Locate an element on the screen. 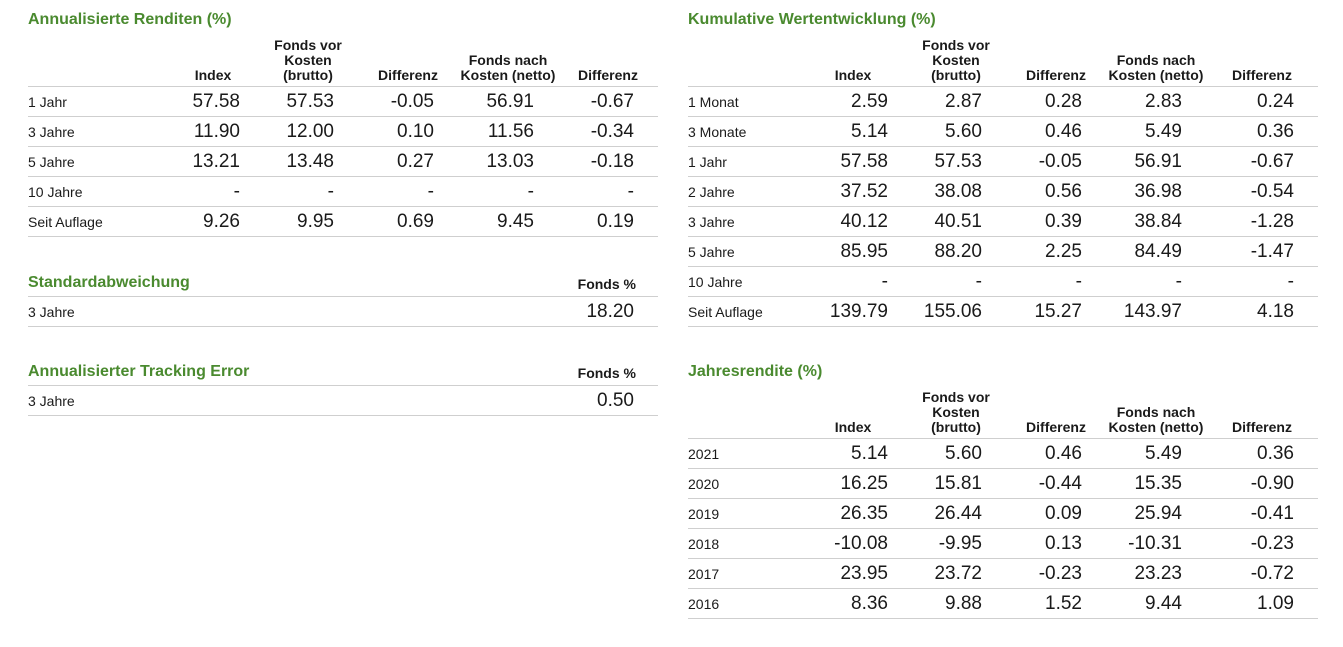 The image size is (1343, 647). fund-gross-value: 155.06 is located at coordinates (956, 311).